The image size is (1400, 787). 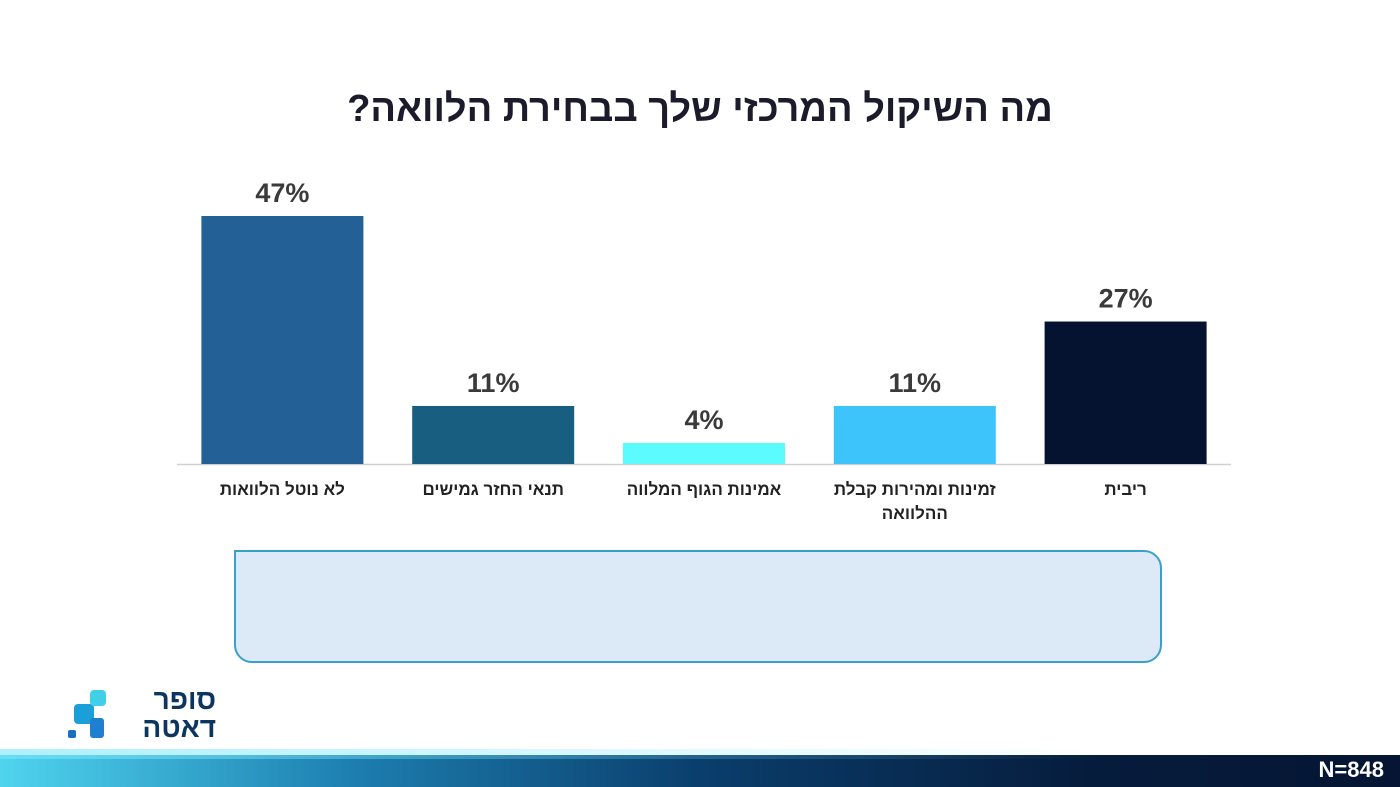 I want to click on footer-band, so click(x=700, y=768).